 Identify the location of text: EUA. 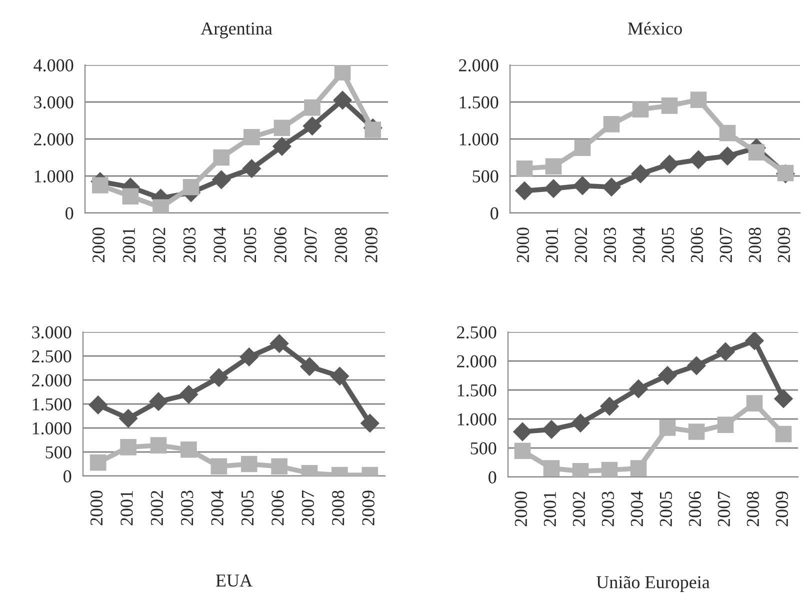
(234, 580).